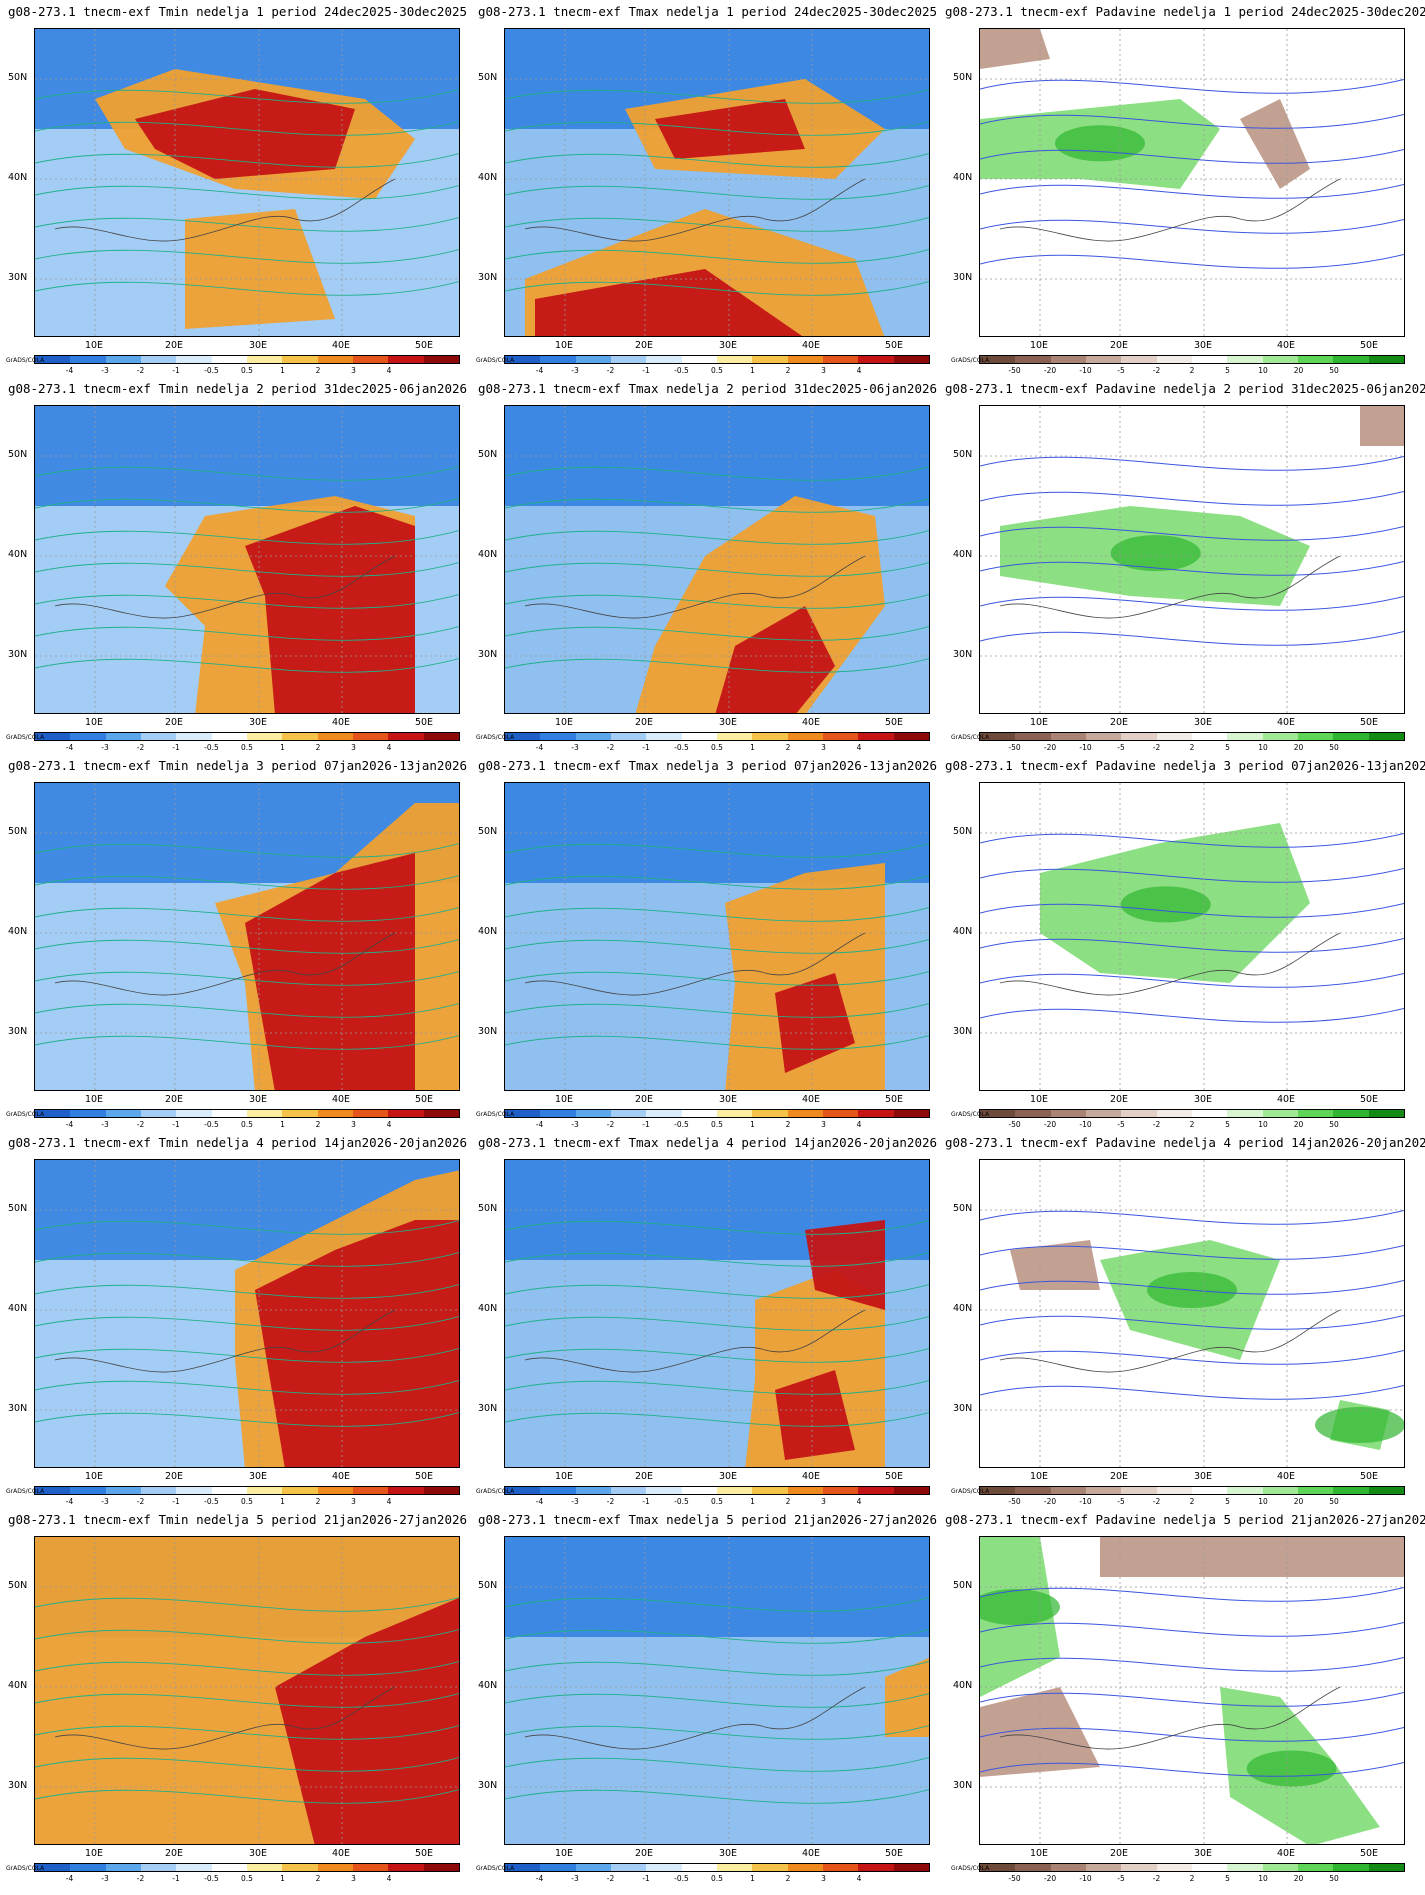 The width and height of the screenshot is (1425, 1895). What do you see at coordinates (717, 370) in the screenshot?
I see `colorbar-label: 0.5` at bounding box center [717, 370].